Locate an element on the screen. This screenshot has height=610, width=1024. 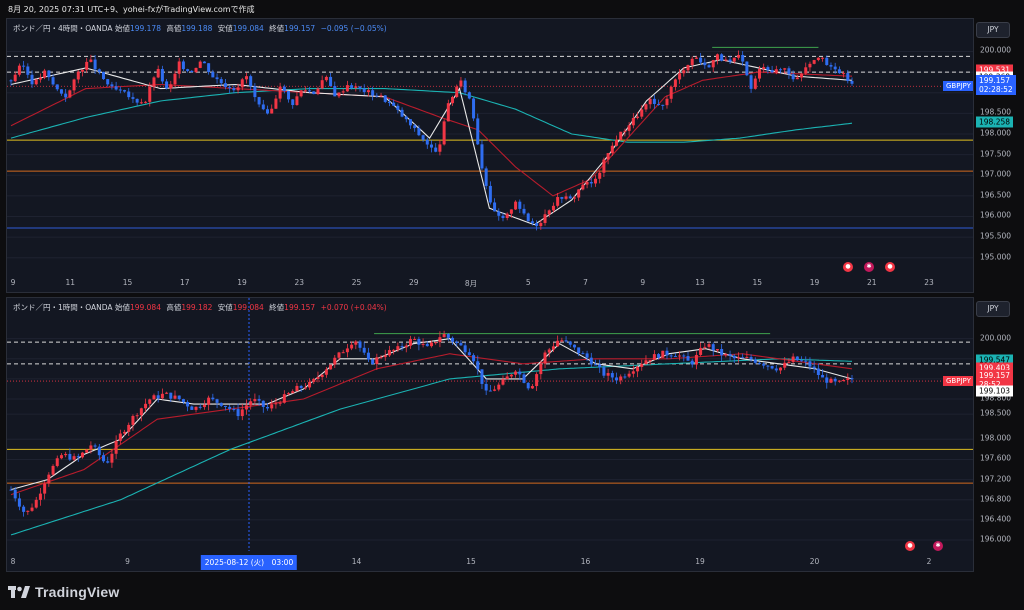
tradingview-logo-icon is located at coordinates (19, 592).